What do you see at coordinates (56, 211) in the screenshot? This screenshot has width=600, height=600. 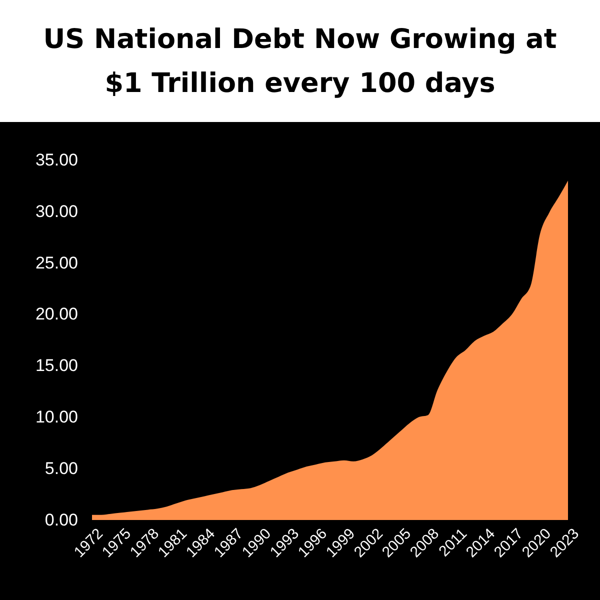 I see `y-tick-label: 30.00` at bounding box center [56, 211].